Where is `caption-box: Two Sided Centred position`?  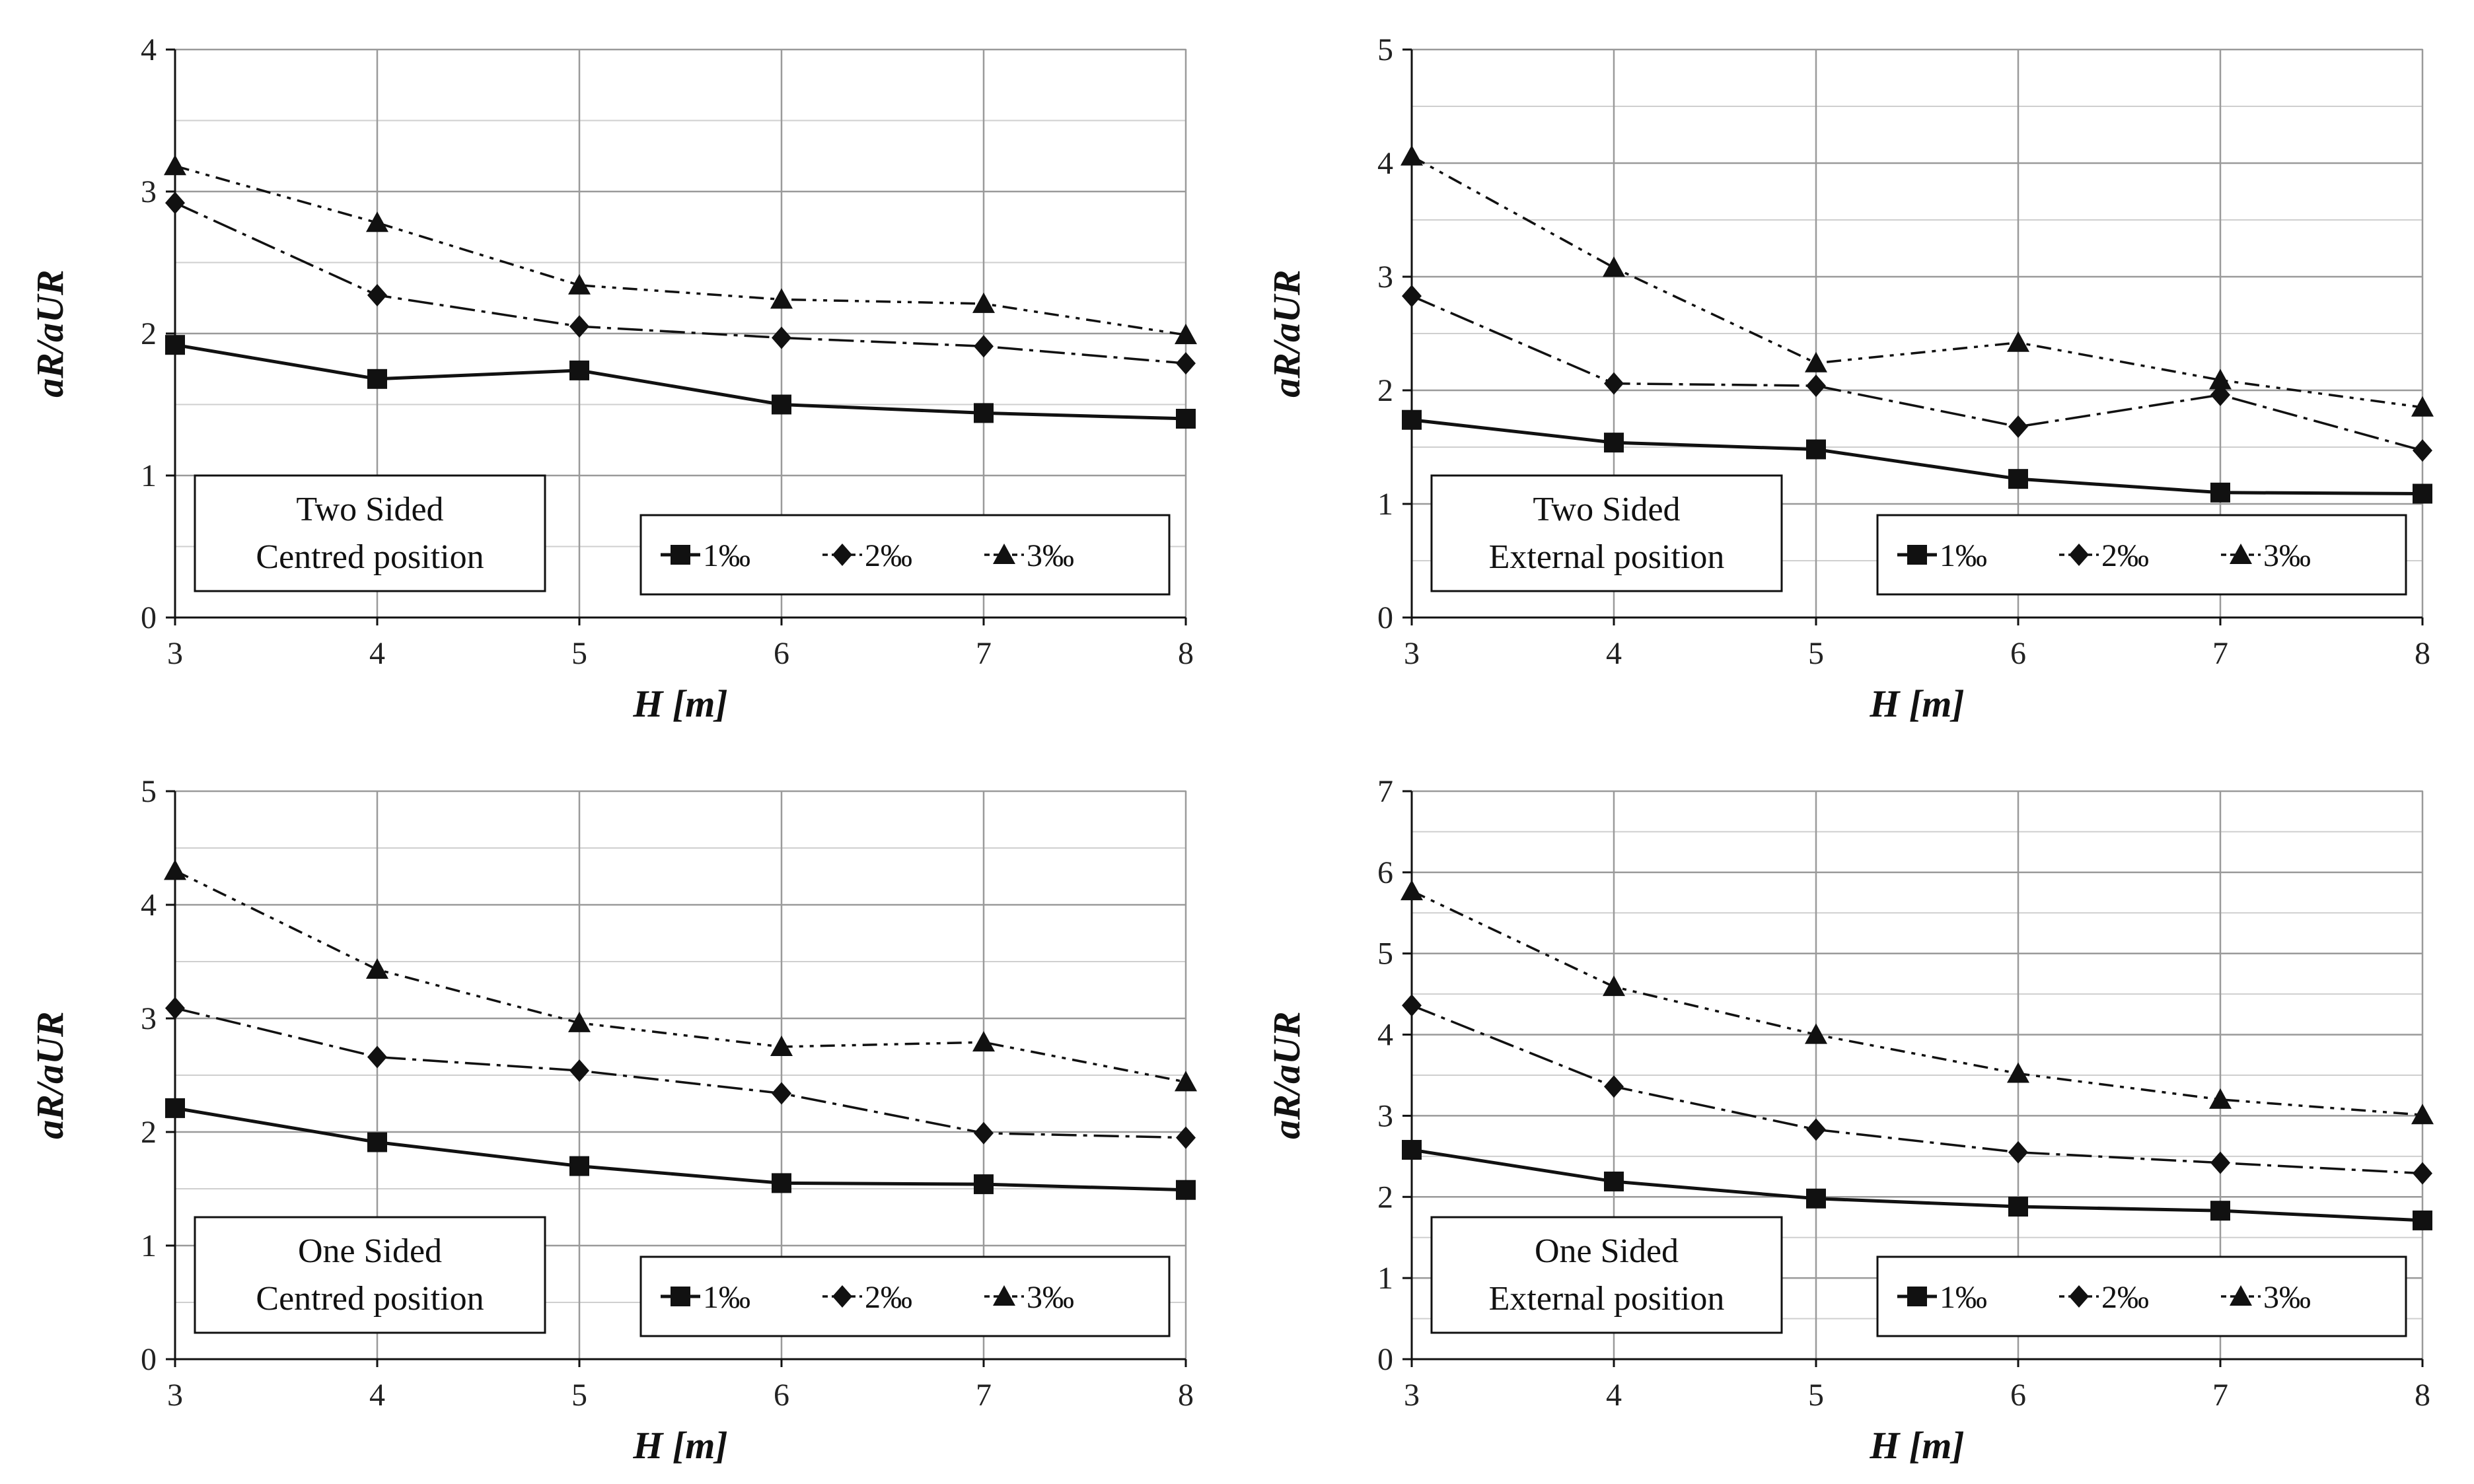
caption-box: Two Sided Centred position is located at coordinates (370, 533).